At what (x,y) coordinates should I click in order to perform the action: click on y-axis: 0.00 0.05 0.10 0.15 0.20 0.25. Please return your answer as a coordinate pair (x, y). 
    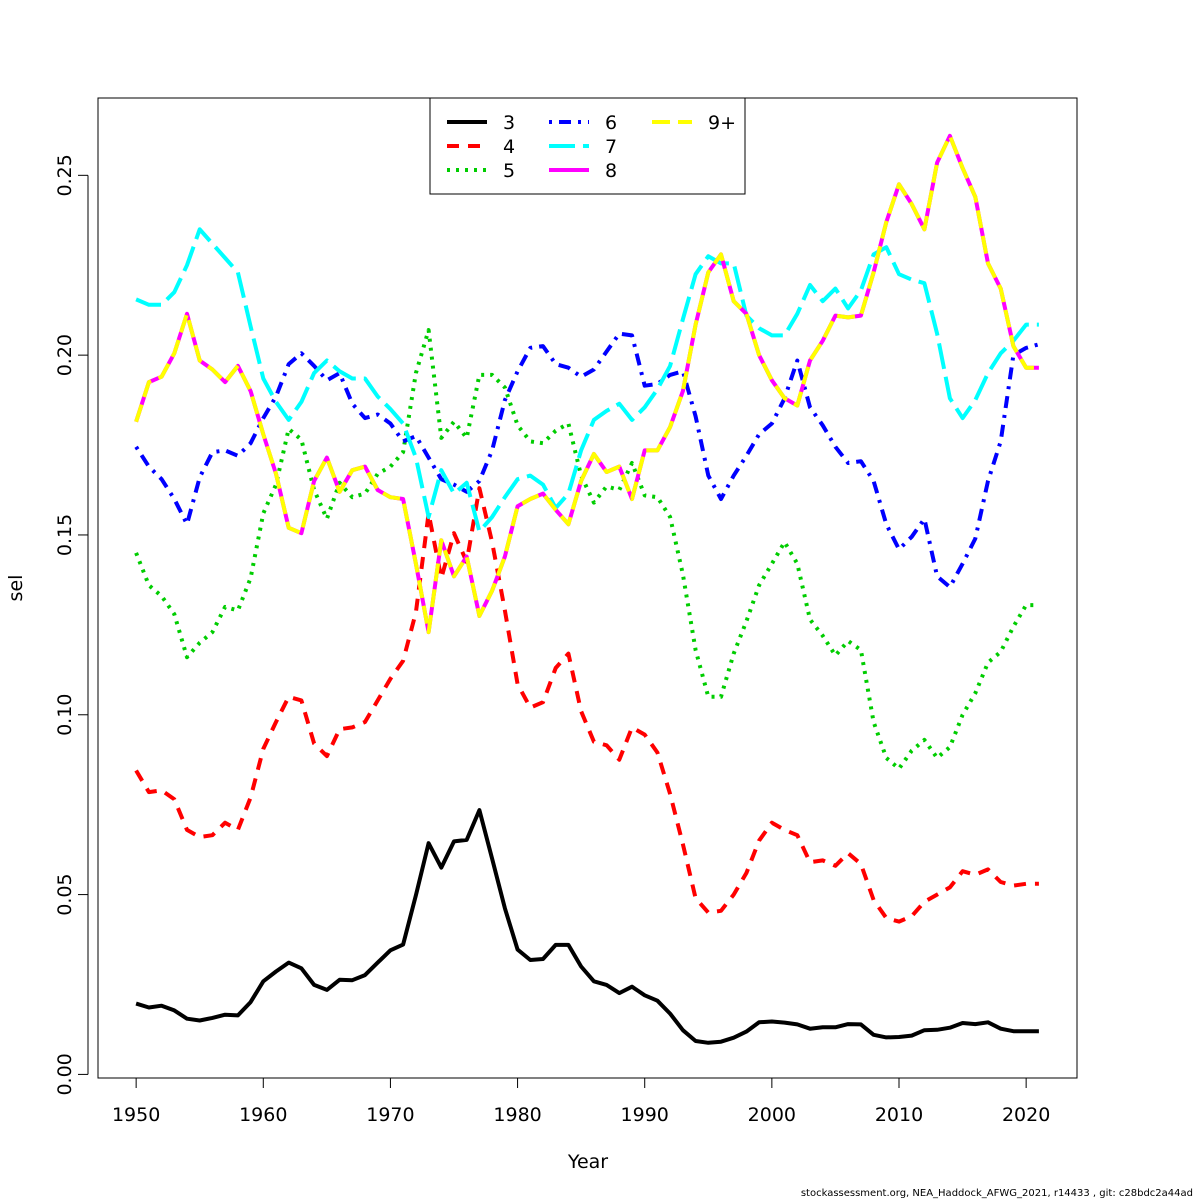
    Looking at the image, I should click on (71, 625).